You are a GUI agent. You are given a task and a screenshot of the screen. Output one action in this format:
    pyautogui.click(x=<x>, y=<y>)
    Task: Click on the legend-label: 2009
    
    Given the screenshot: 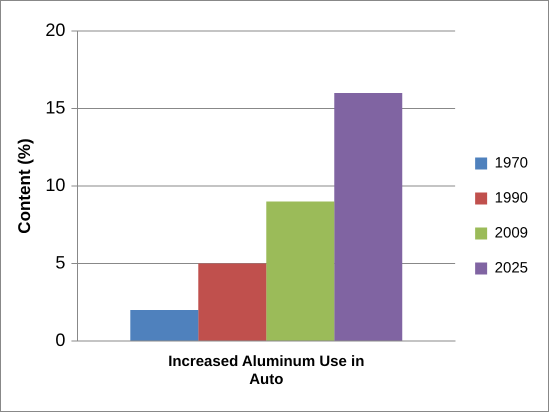 What is the action you would take?
    pyautogui.click(x=511, y=233)
    